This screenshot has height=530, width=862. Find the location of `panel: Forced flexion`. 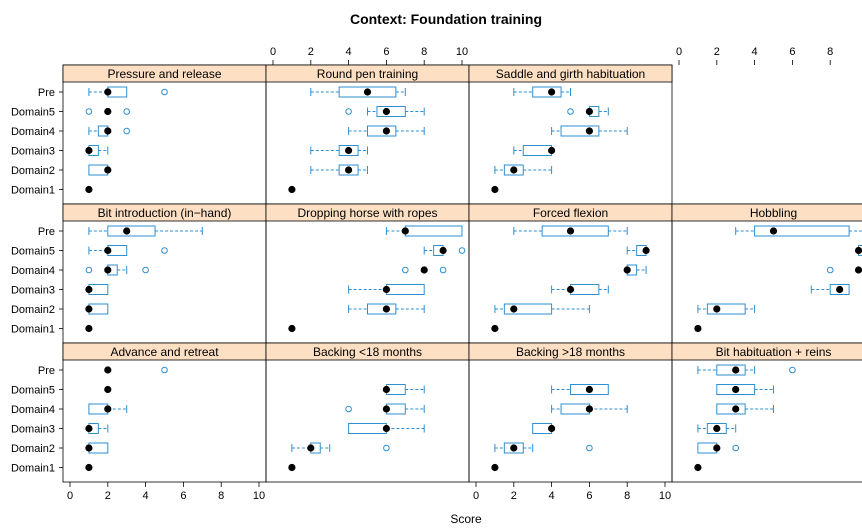

panel: Forced flexion is located at coordinates (570, 273).